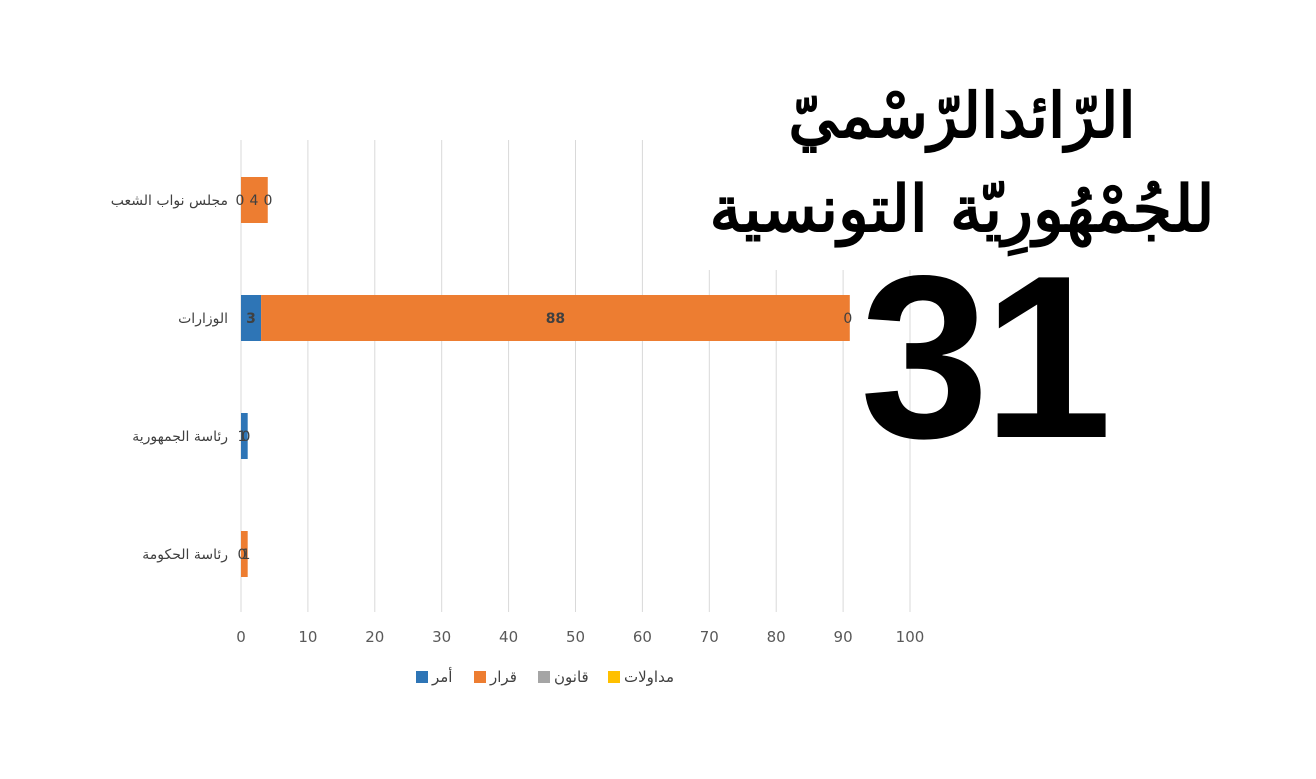  I want to click on data-label: 3, so click(251, 319).